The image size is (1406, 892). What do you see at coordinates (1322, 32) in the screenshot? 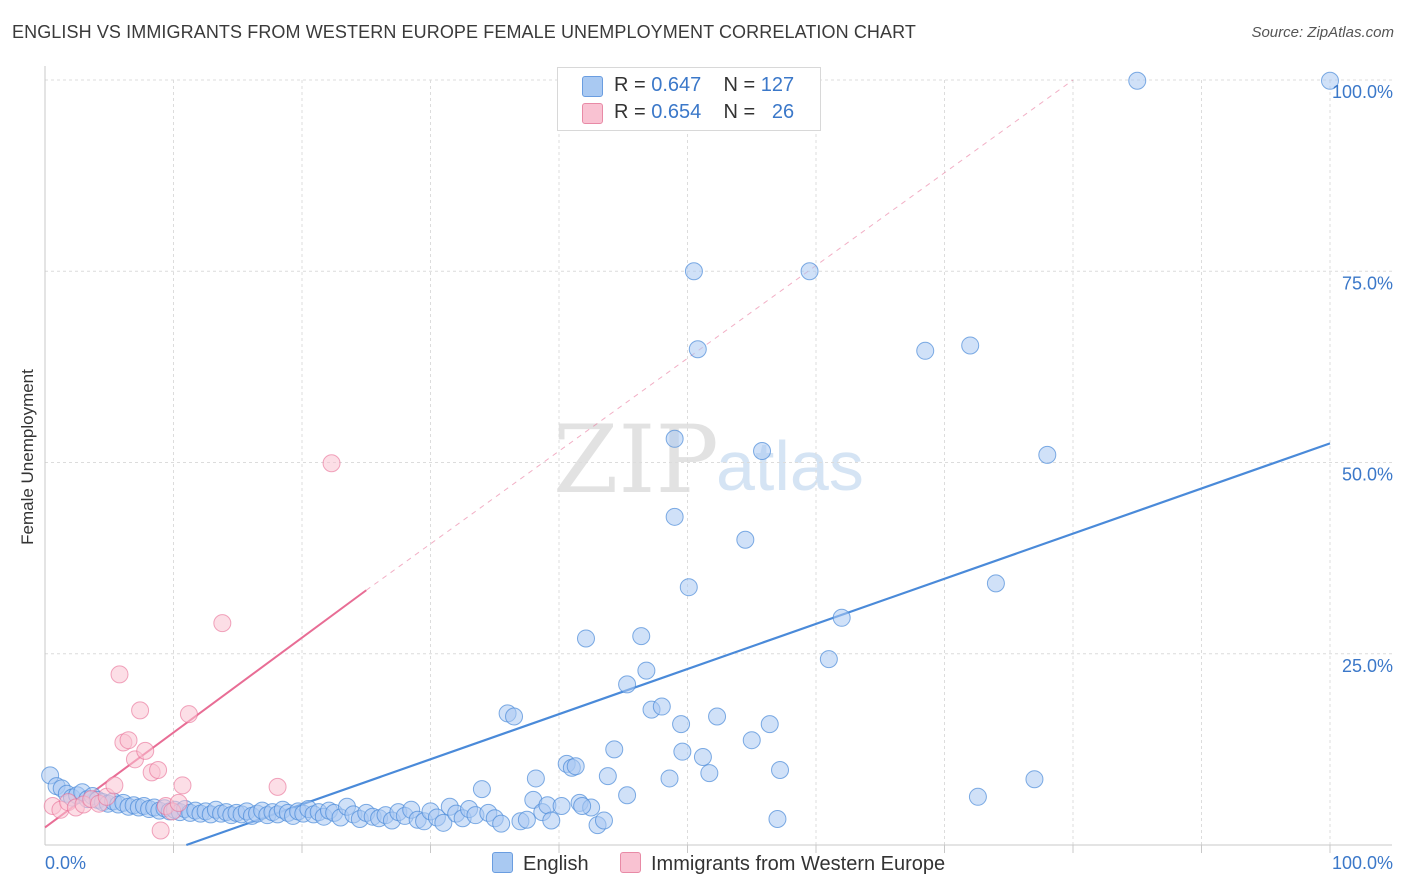
I see `source-label: Source: ZipAtlas.com` at bounding box center [1322, 32].